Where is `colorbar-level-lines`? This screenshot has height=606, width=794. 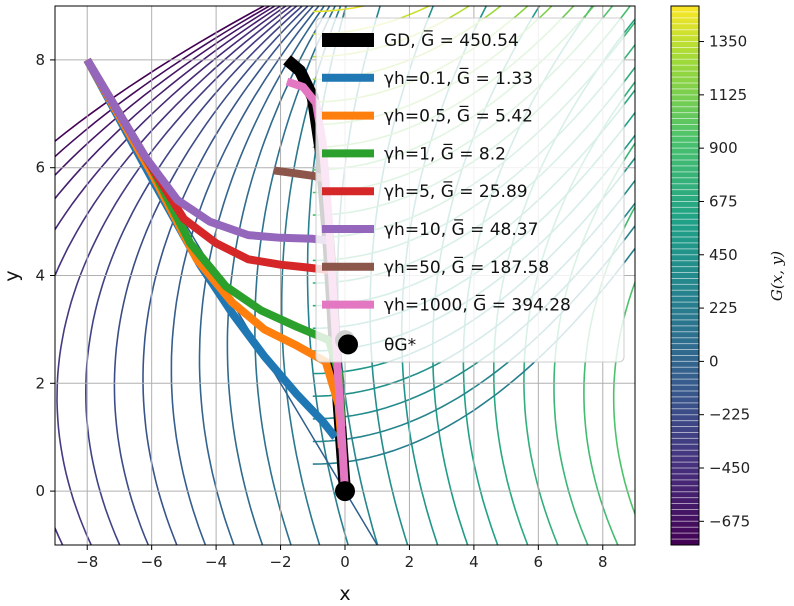 colorbar-level-lines is located at coordinates (685, 275).